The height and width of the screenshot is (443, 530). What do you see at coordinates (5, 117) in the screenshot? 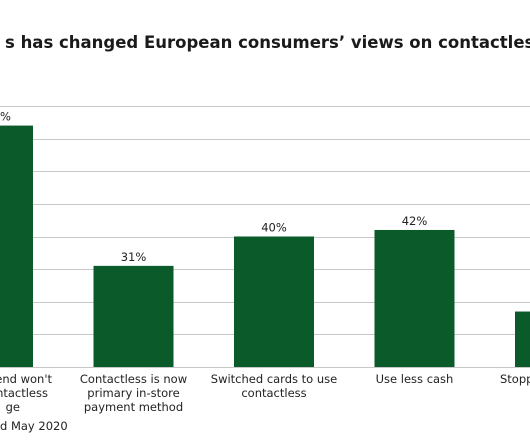
I see `value-label: %` at bounding box center [5, 117].